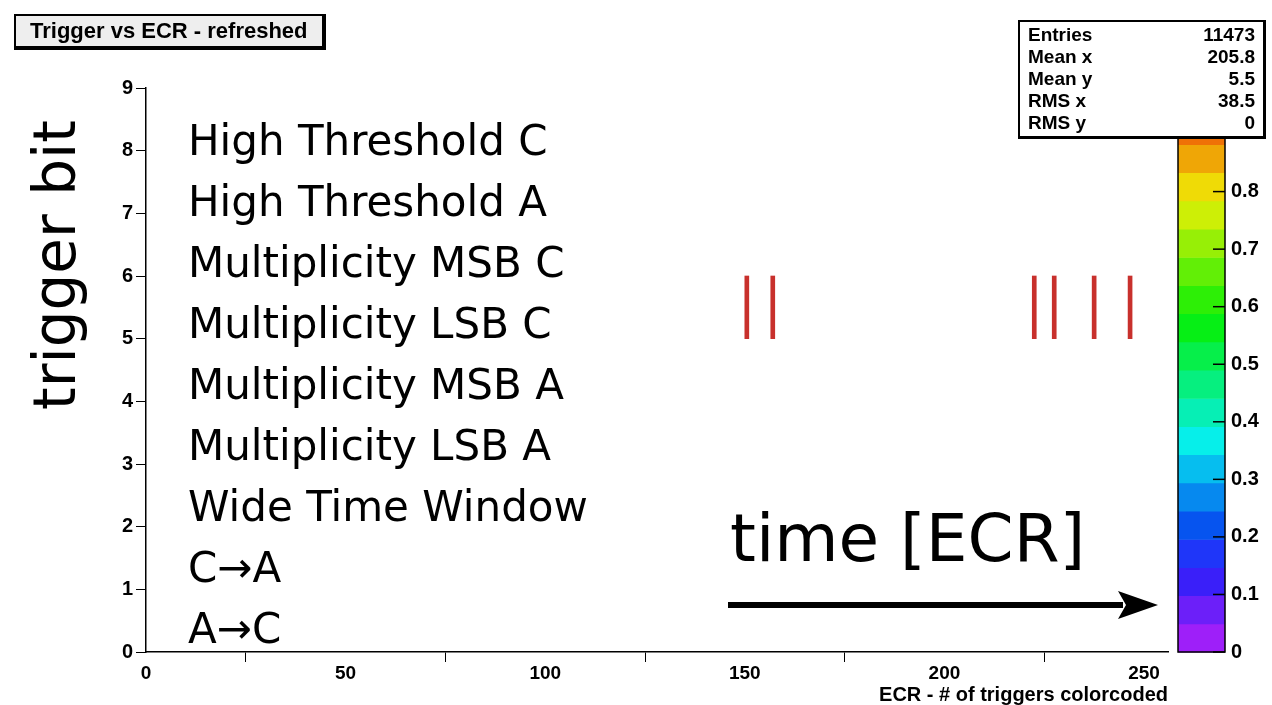 The height and width of the screenshot is (705, 1272). I want to click on color-bar-label: 0.6, so click(1245, 305).